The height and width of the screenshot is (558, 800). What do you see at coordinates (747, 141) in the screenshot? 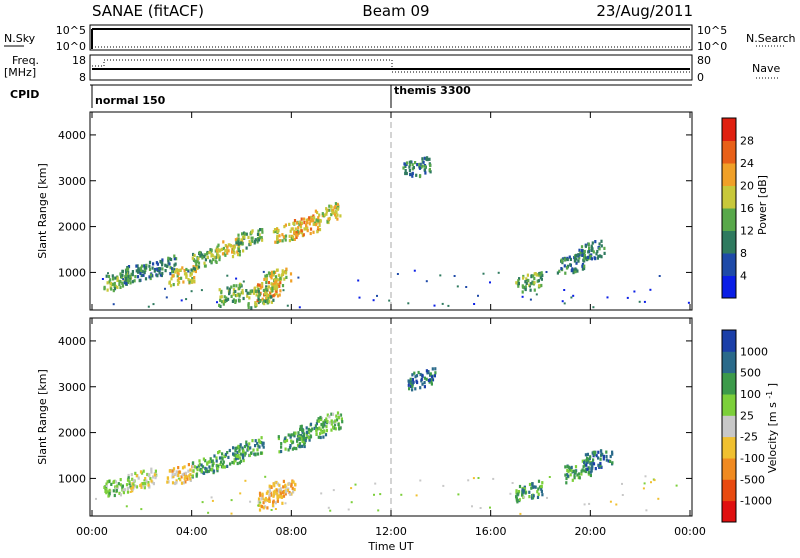
I see `power-colorbar-tick: 28` at bounding box center [747, 141].